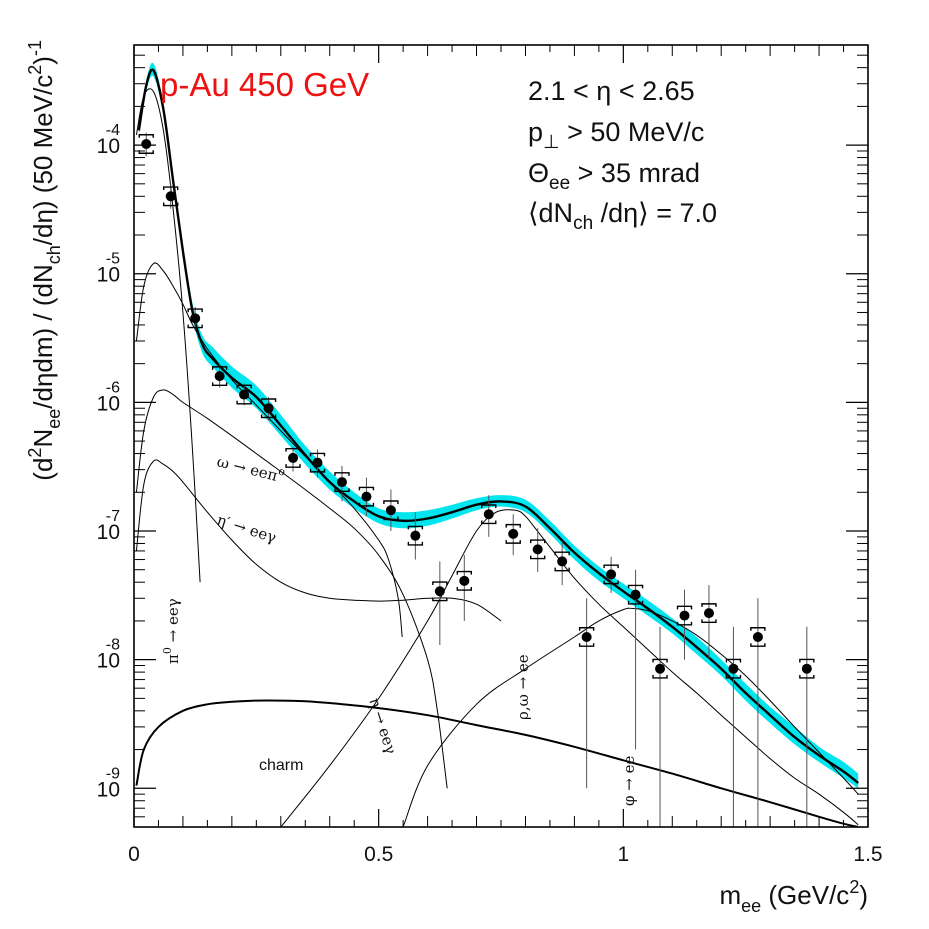  What do you see at coordinates (113, 387) in the screenshot?
I see `y-tick-exponent: -6` at bounding box center [113, 387].